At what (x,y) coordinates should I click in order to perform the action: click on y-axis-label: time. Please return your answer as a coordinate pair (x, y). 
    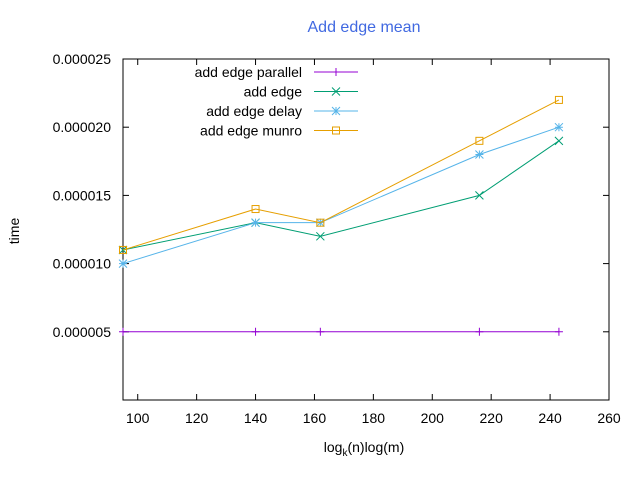
    Looking at the image, I should click on (14, 231).